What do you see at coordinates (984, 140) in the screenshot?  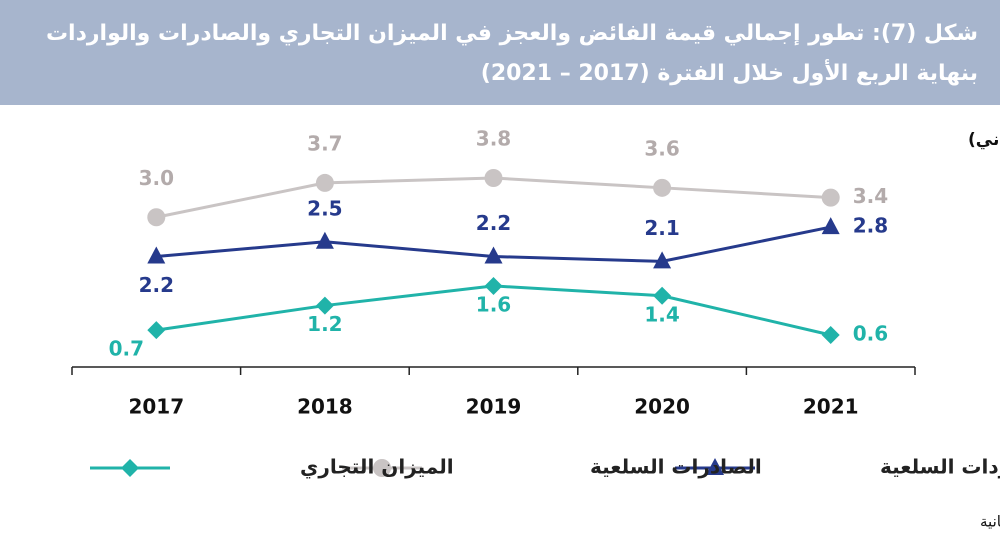 I see `unit-label: (مليار ريال عماني)` at bounding box center [984, 140].